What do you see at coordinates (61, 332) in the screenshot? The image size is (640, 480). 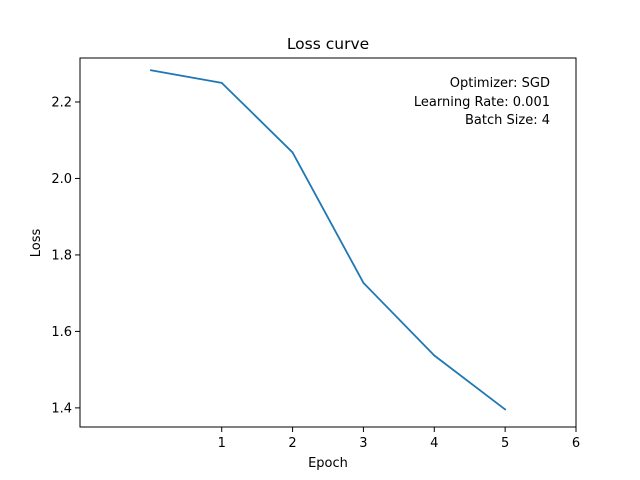 I see `y-tick-label: 1.6` at bounding box center [61, 332].